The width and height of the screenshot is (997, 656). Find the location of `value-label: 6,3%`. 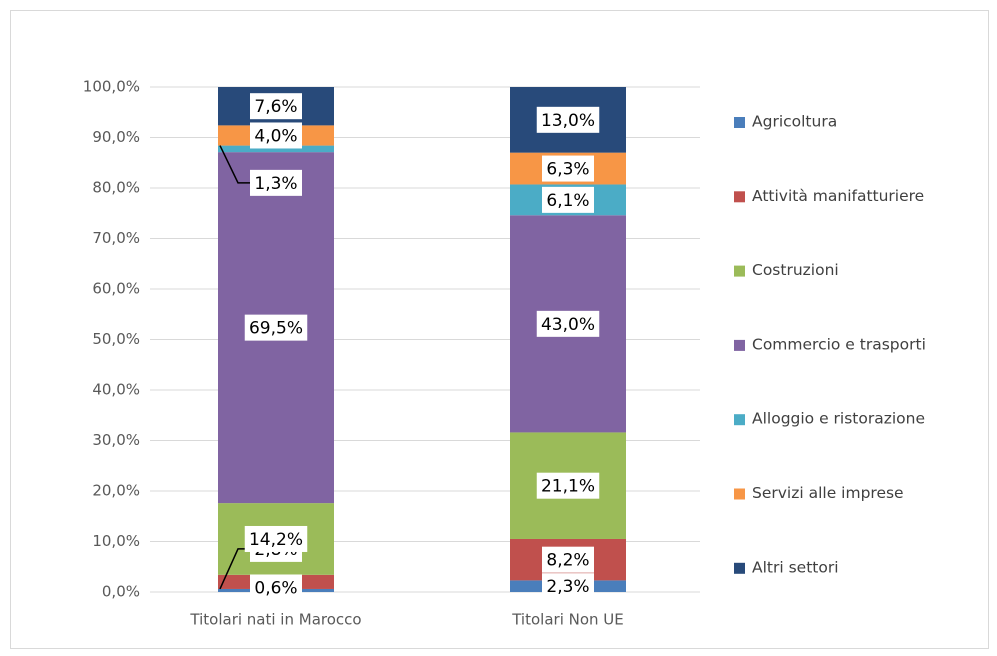

value-label: 6,3% is located at coordinates (567, 170).